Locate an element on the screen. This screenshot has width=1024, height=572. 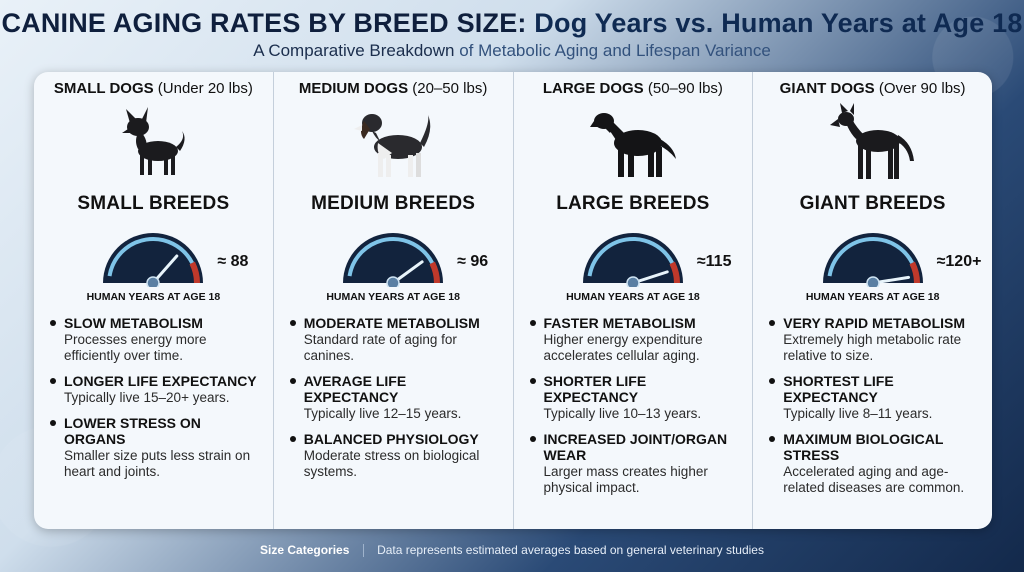
aging-gauge: ≈120+ is located at coordinates (874, 258).